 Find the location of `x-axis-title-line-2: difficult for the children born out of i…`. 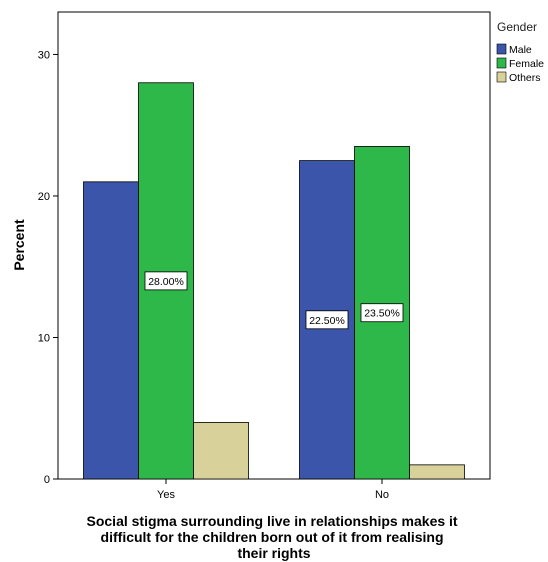

x-axis-title-line-2: difficult for the children born out of i… is located at coordinates (272, 537).